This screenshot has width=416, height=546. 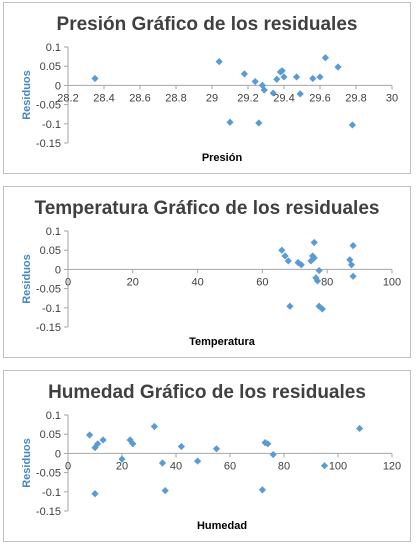 I want to click on humedad-x-tick-label: 100, so click(x=338, y=466).